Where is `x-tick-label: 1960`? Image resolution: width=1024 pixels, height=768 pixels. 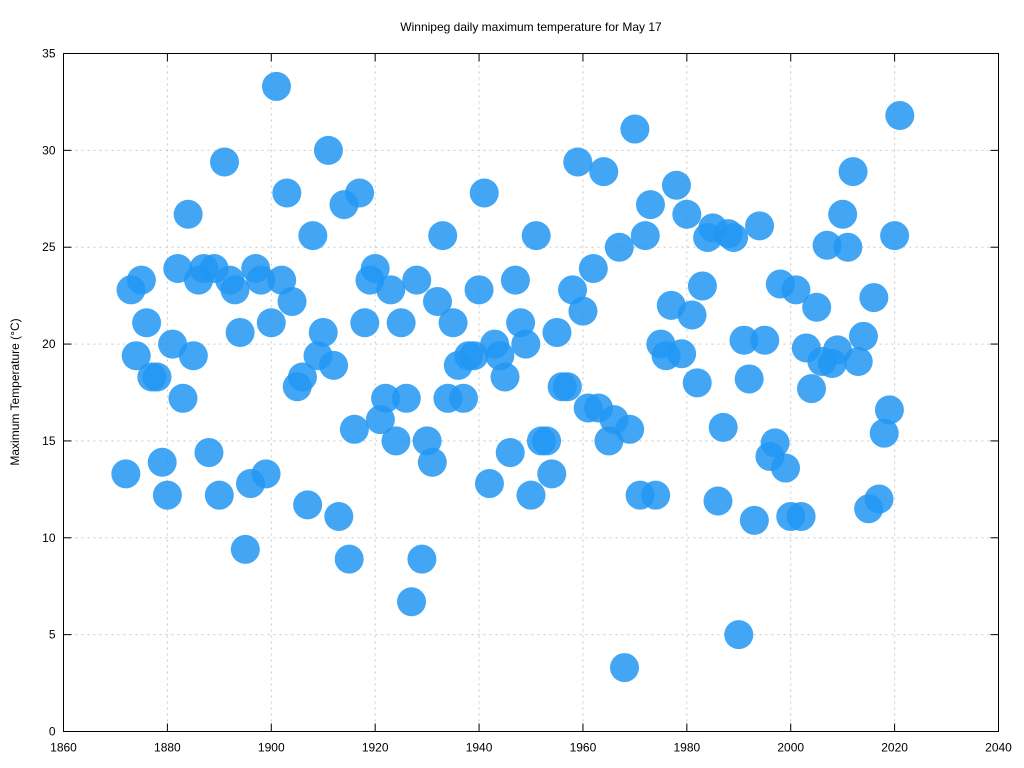 x-tick-label: 1960 is located at coordinates (583, 748).